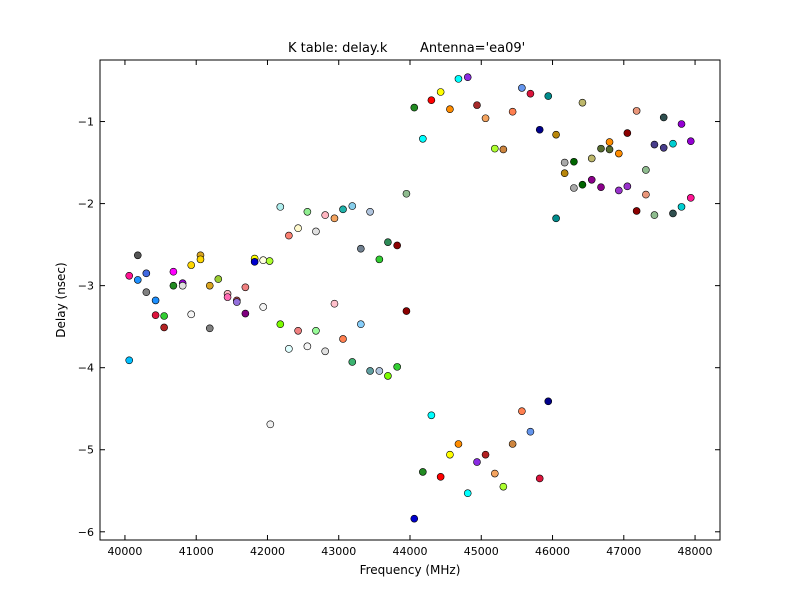 This screenshot has width=800, height=600. What do you see at coordinates (267, 551) in the screenshot?
I see `x-tick-label: 42000` at bounding box center [267, 551].